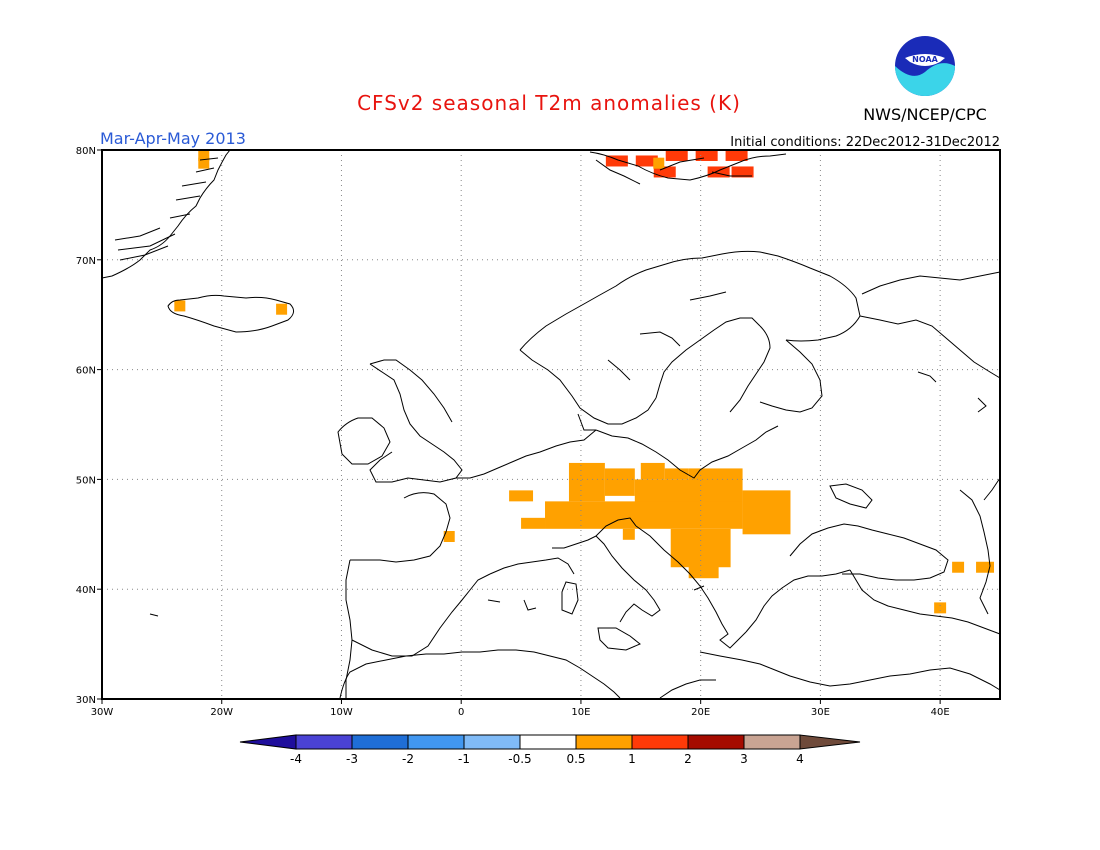 This screenshot has width=1100, height=850. What do you see at coordinates (575, 759) in the screenshot?
I see `colorbar-label: 0.5` at bounding box center [575, 759].